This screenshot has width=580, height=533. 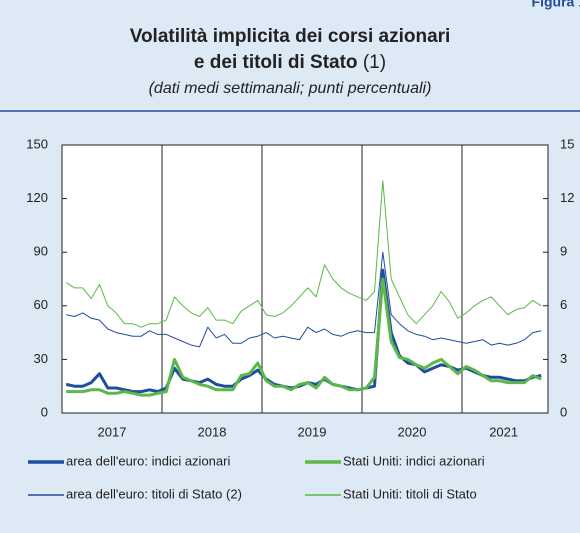 What do you see at coordinates (556, 5) in the screenshot?
I see `figure-label: Figura 1` at bounding box center [556, 5].